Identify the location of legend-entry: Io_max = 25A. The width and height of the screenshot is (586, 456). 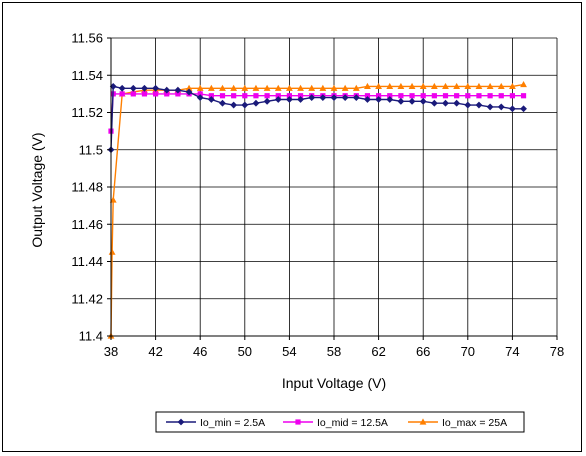
(457, 423).